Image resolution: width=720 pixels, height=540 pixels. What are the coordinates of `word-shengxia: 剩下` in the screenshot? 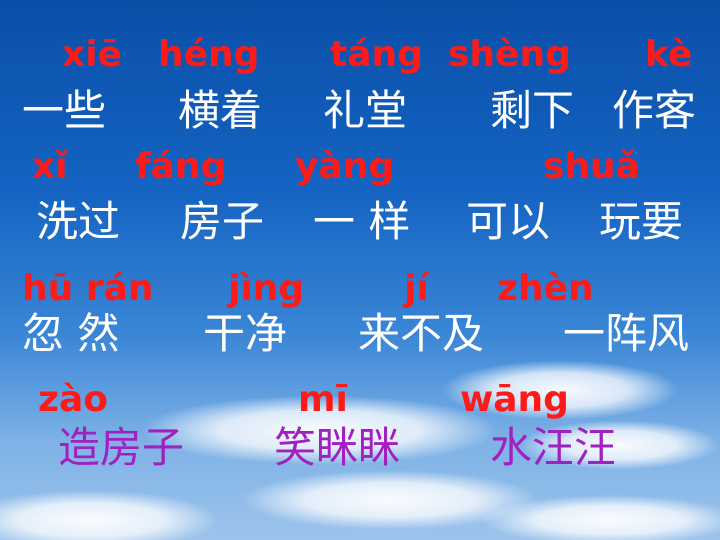 It's located at (532, 110).